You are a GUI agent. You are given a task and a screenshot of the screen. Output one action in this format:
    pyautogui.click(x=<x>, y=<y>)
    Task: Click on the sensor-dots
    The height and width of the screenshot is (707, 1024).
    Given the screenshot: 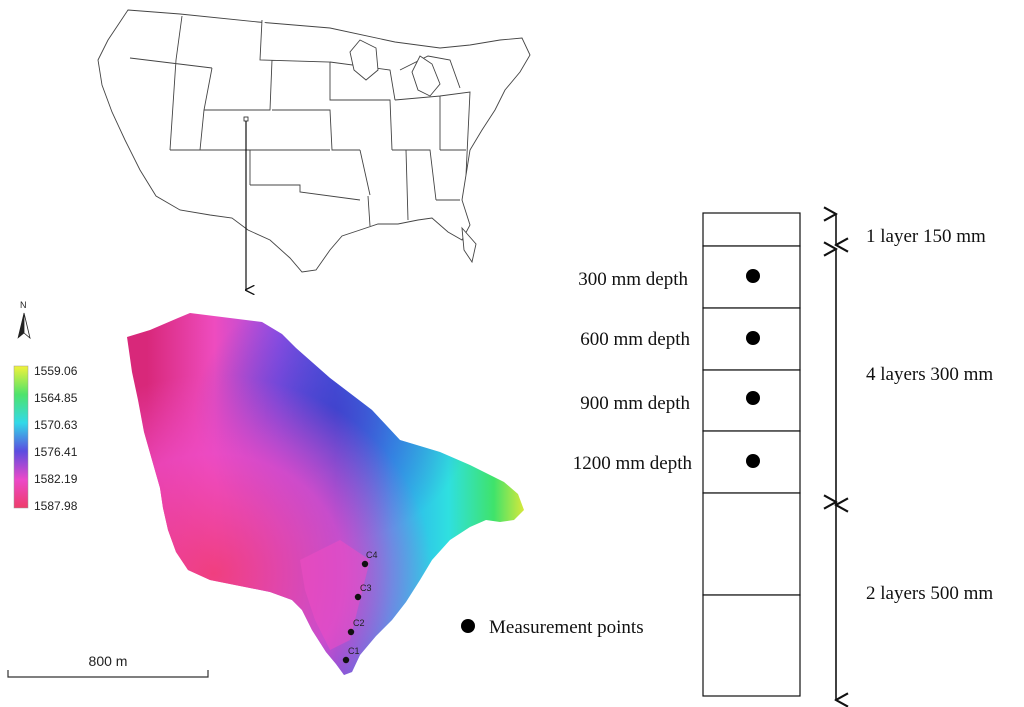 What is the action you would take?
    pyautogui.click(x=753, y=368)
    